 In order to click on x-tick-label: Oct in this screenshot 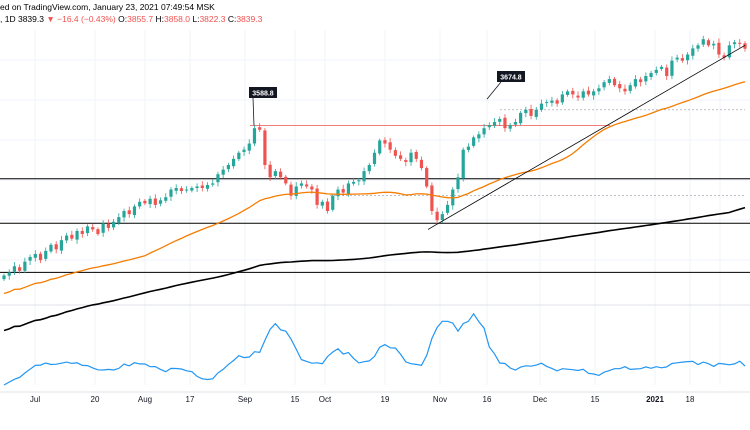, I will do `click(325, 399)`.